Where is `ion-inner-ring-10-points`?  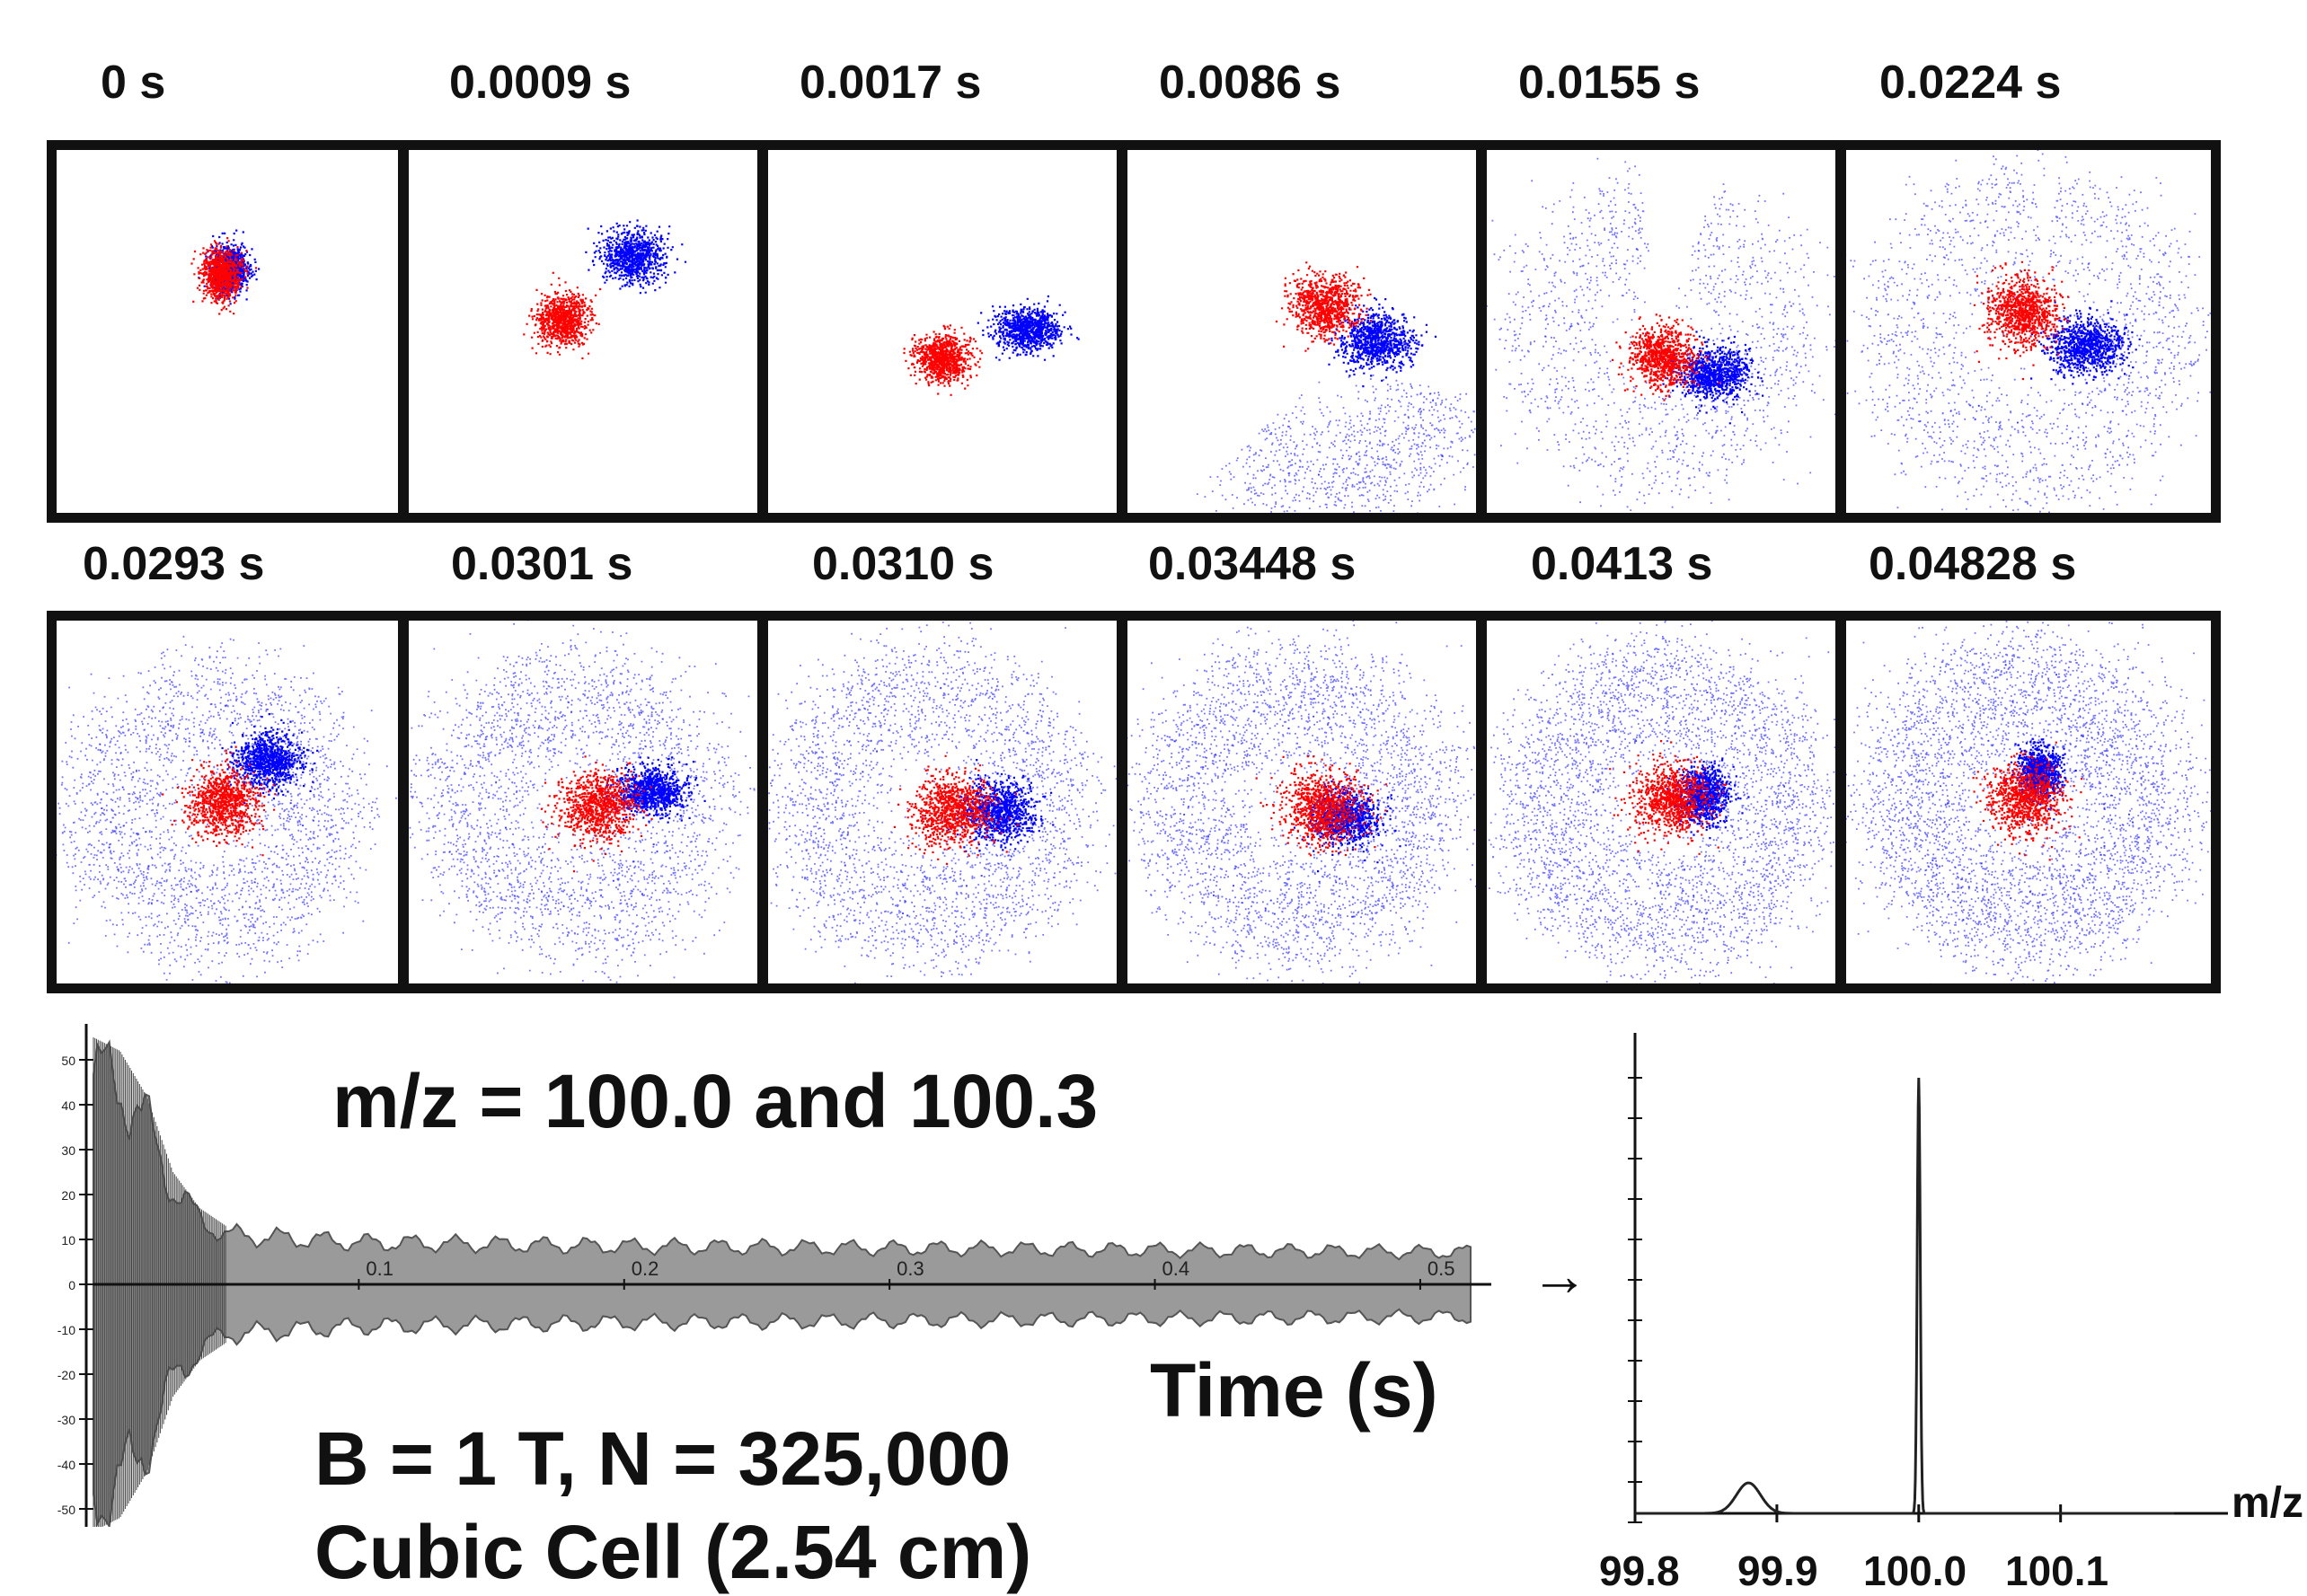 ion-inner-ring-10-points is located at coordinates (1301, 805).